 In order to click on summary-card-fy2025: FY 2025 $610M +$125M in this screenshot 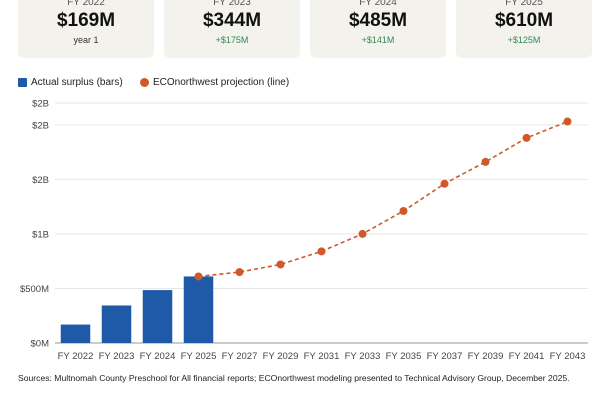, I will do `click(524, 29)`.